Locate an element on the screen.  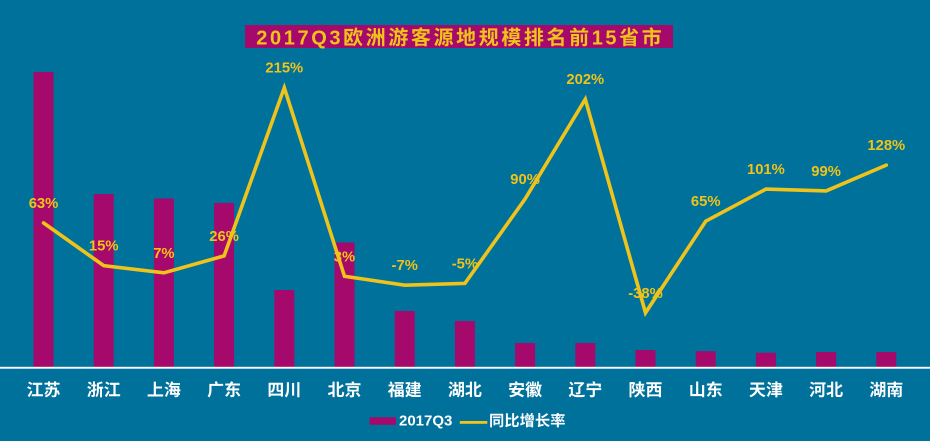
svg-text: 63% is located at coordinates (44, 204).